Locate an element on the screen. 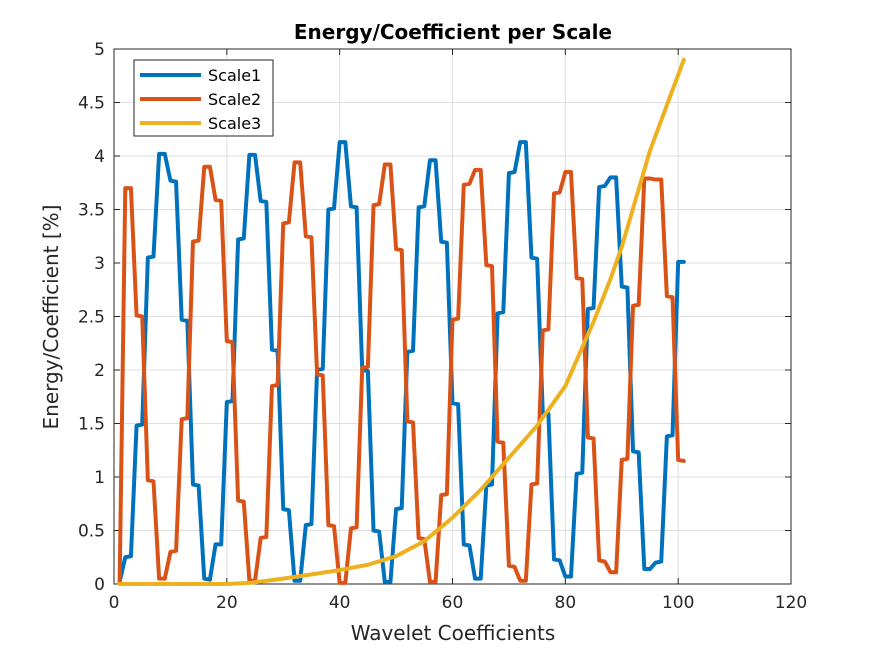 Image resolution: width=875 pixels, height=656 pixels. y-tick-label: 4 is located at coordinates (99, 157).